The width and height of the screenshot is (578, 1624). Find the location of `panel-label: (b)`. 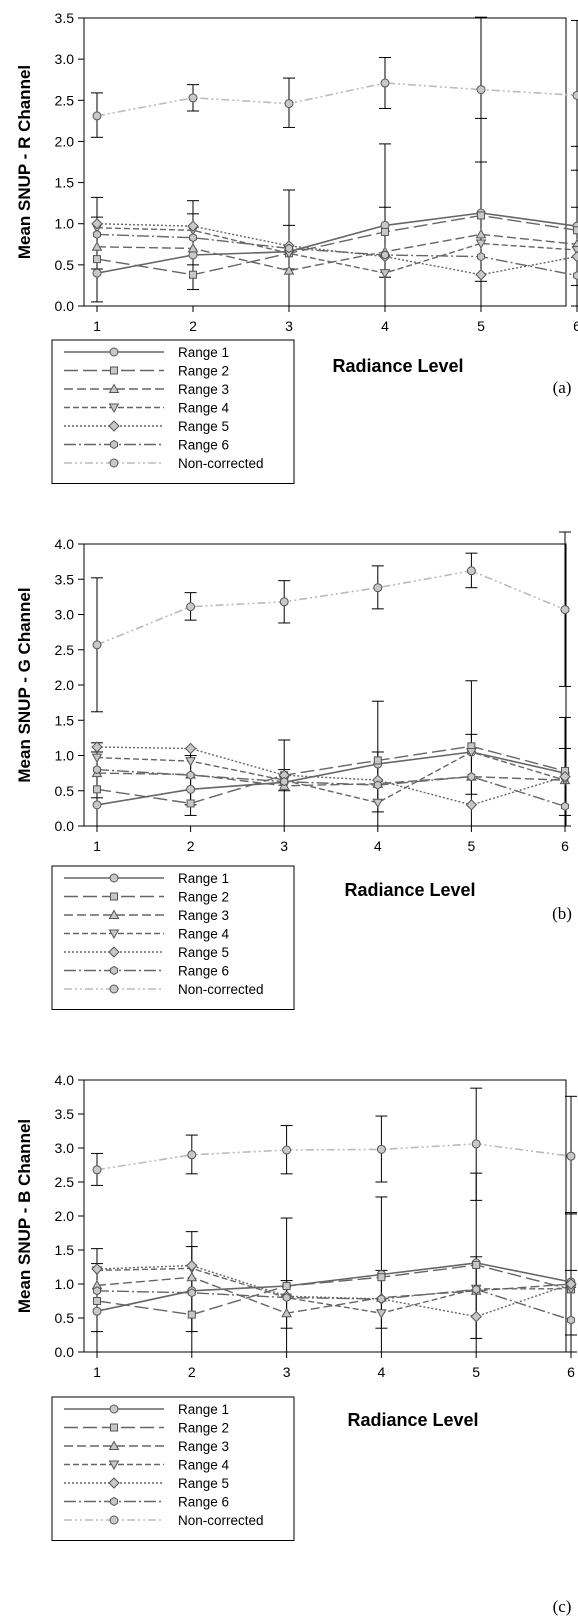

panel-label: (b) is located at coordinates (562, 913).